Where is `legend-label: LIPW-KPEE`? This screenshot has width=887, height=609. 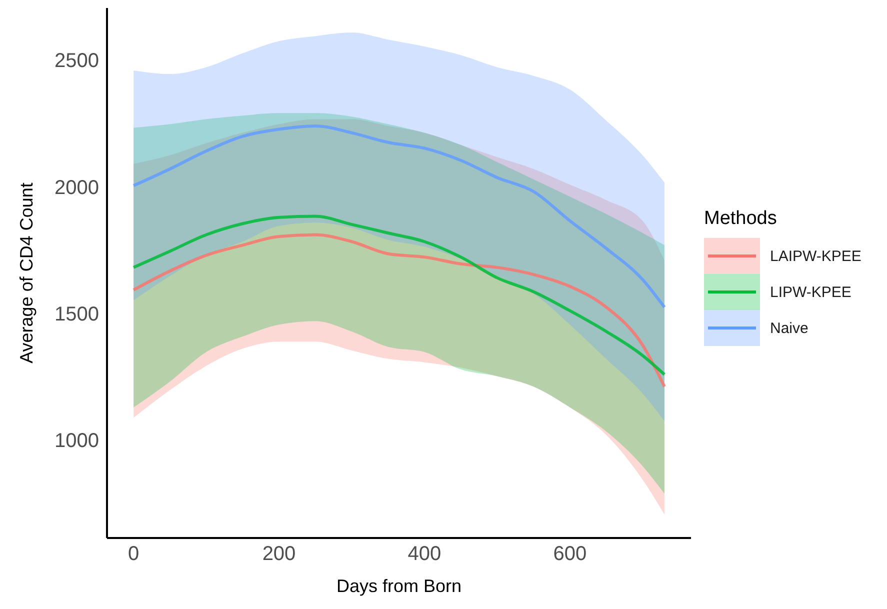
legend-label: LIPW-KPEE is located at coordinates (811, 292).